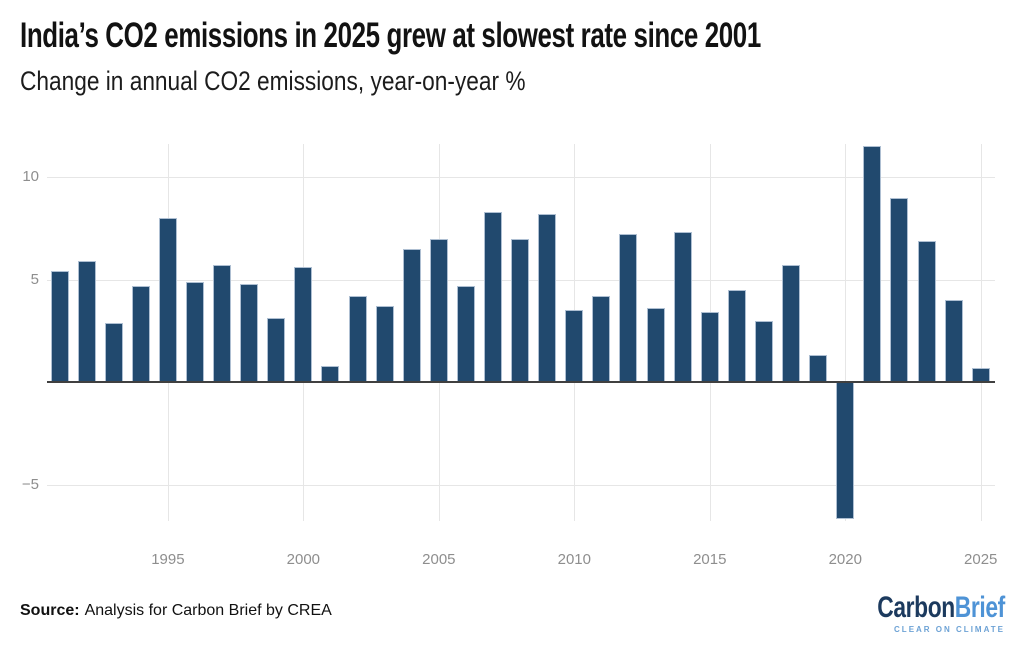 The height and width of the screenshot is (650, 1024). I want to click on bar-2016, so click(736, 335).